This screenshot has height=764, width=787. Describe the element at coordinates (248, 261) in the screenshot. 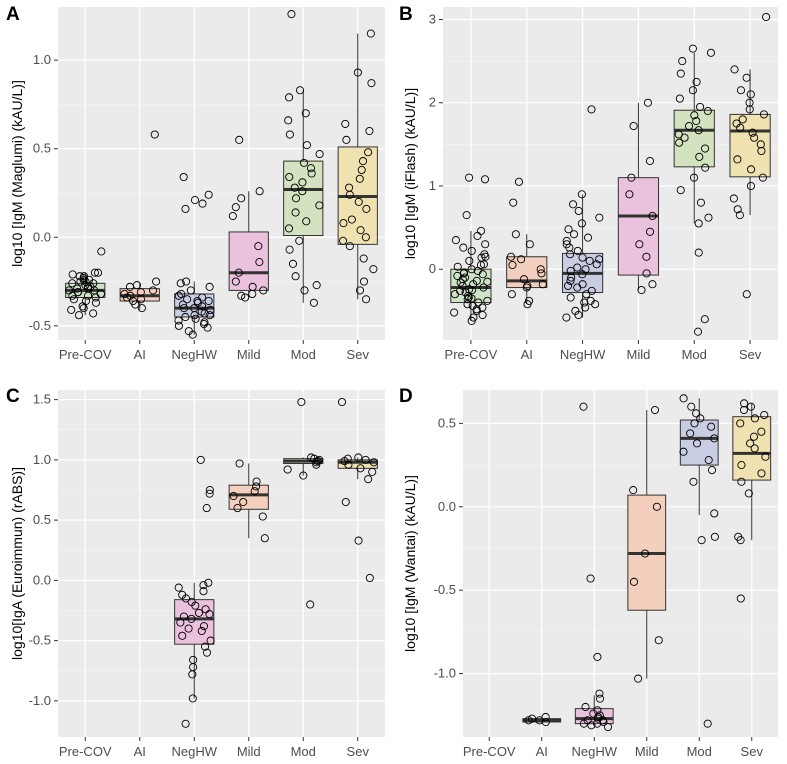

I see `box-mild` at that location.